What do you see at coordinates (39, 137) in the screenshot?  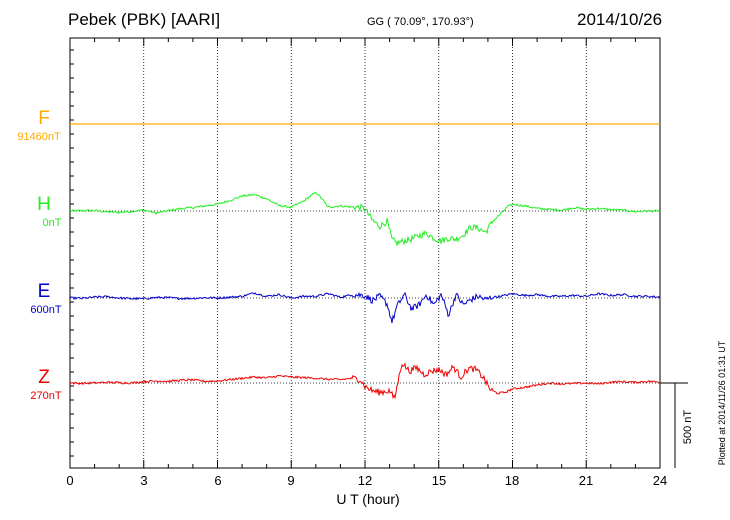 I see `series-baseline-f: 91460nT` at bounding box center [39, 137].